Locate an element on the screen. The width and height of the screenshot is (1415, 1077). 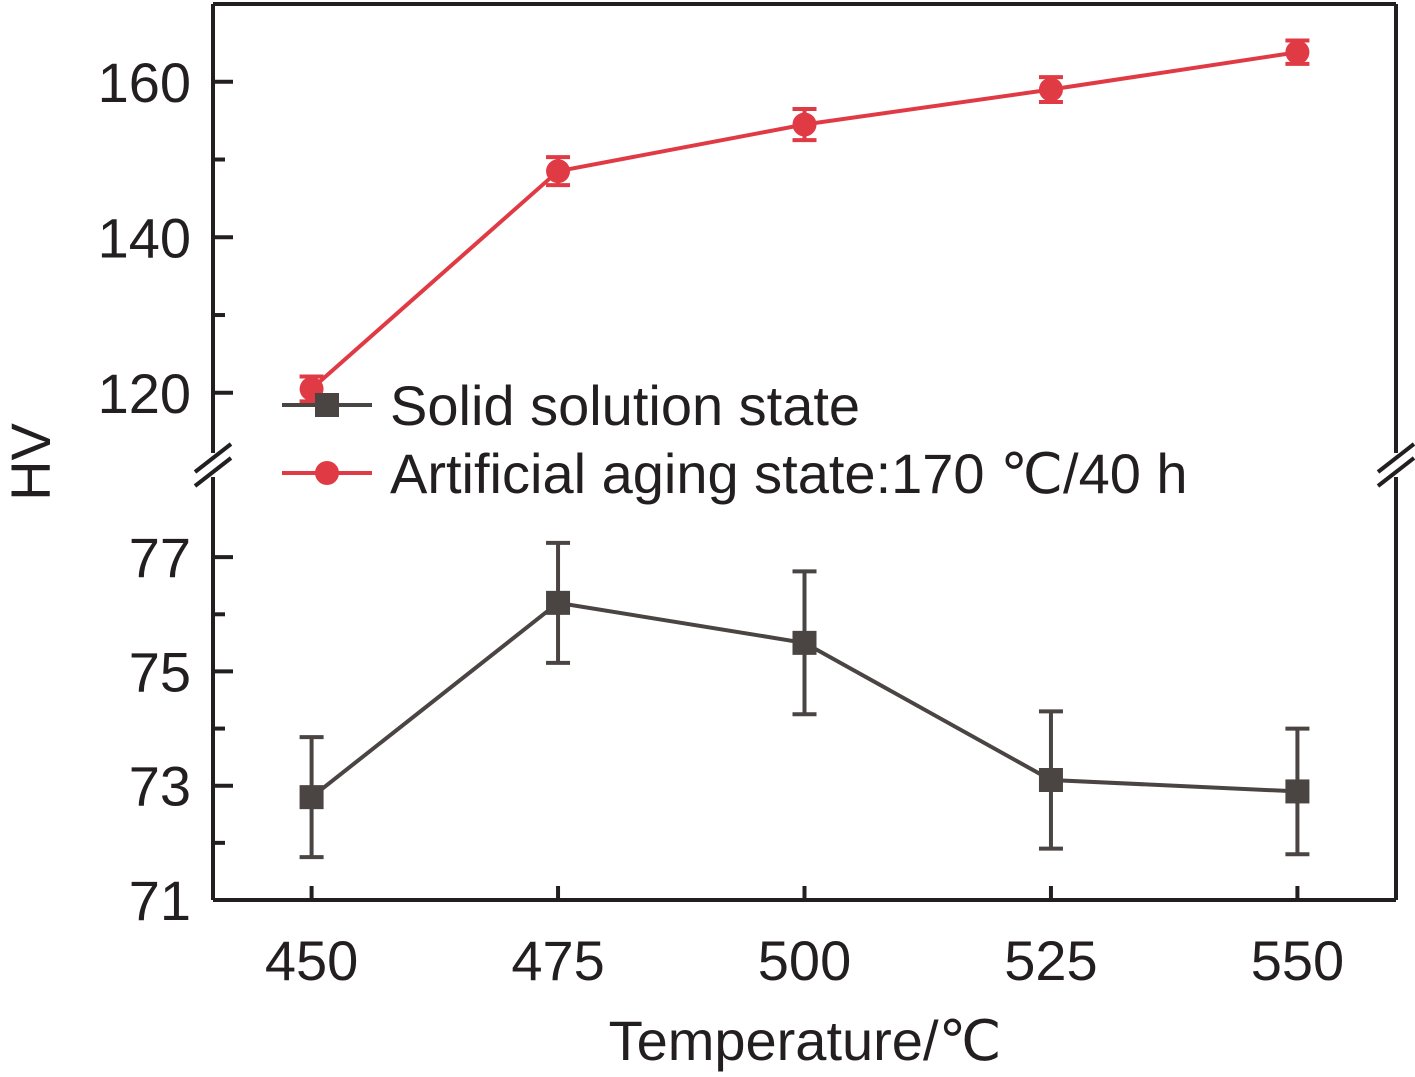
y-tick-label-lower: 73 is located at coordinates (160, 786).